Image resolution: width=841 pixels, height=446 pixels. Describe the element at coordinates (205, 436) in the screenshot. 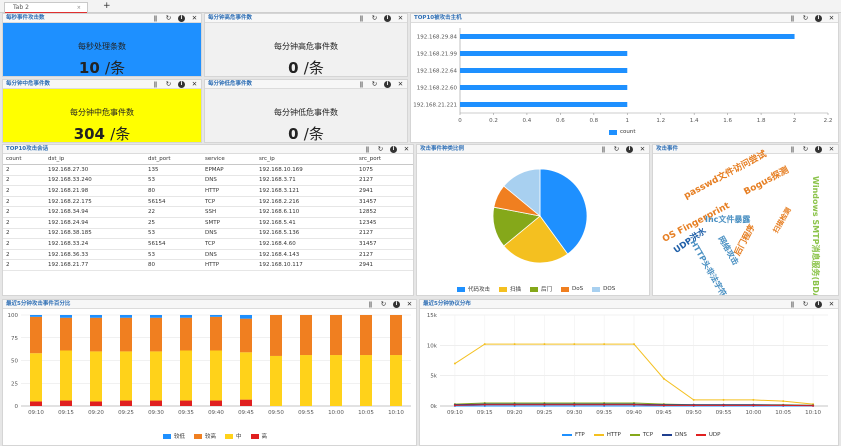

I see `legend-item: 较高` at that location.